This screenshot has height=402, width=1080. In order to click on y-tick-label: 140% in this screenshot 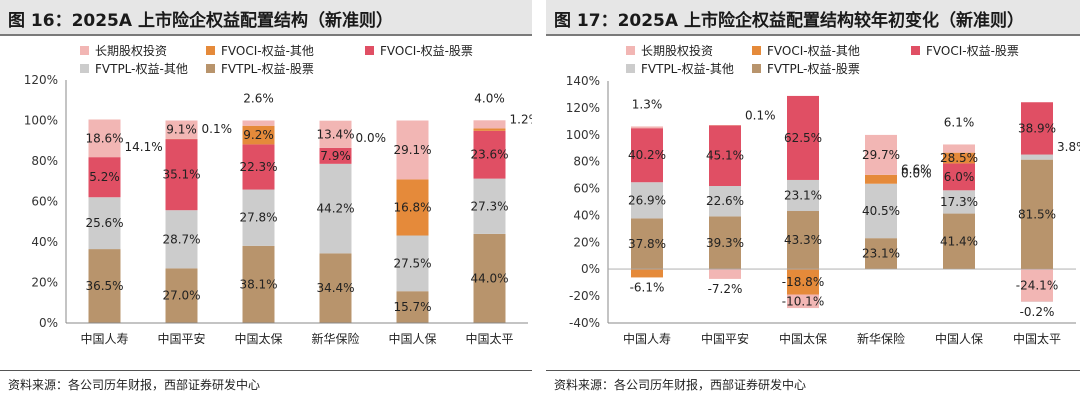, I will do `click(583, 81)`.